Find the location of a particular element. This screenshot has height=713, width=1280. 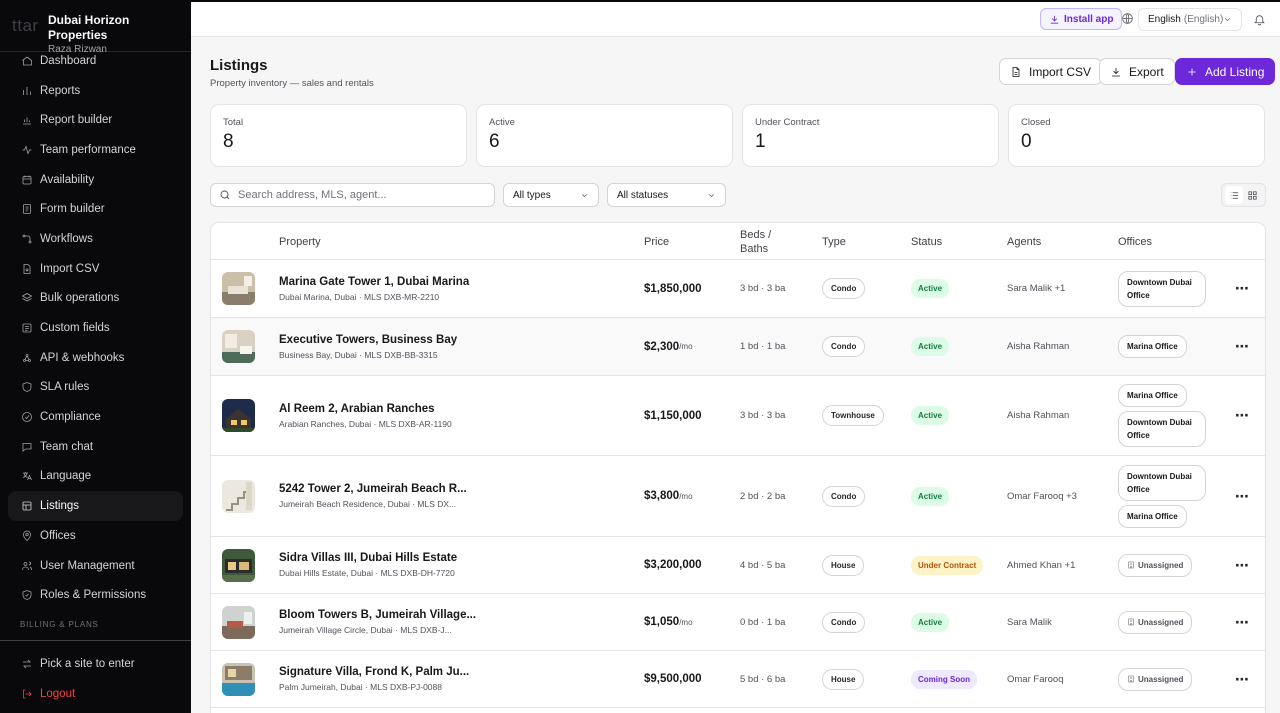

sidebar-item-user-management: User Management is located at coordinates (95, 566).